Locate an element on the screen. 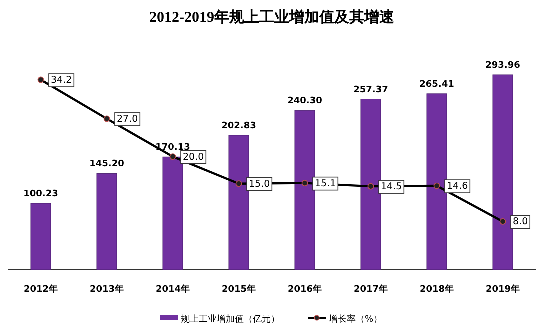 This screenshot has width=544, height=333. data-label: 240.30 is located at coordinates (305, 101).